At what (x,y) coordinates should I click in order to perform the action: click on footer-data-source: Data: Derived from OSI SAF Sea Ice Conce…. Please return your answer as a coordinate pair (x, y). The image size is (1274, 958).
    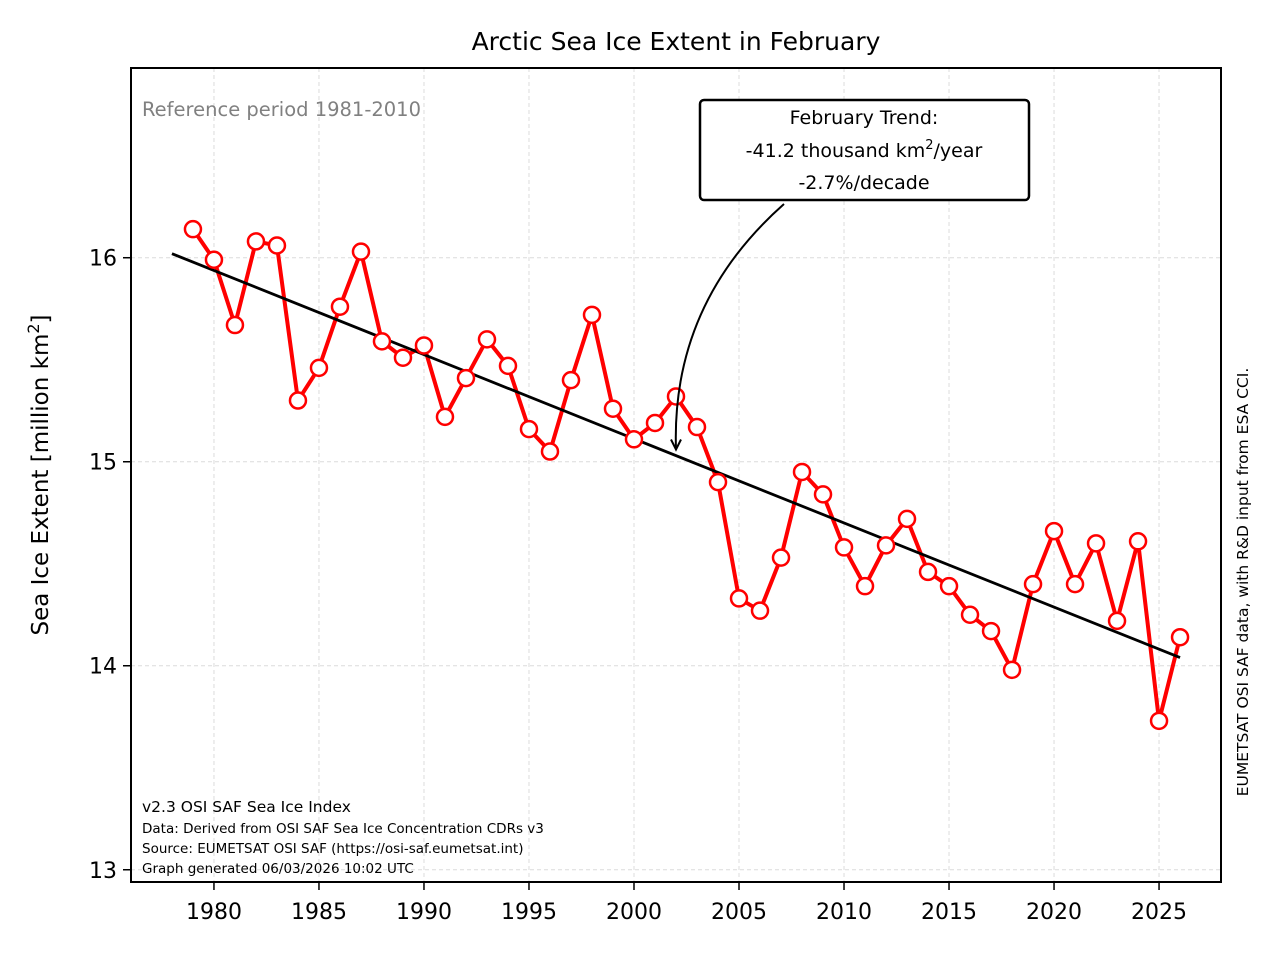
    Looking at the image, I should click on (343, 829).